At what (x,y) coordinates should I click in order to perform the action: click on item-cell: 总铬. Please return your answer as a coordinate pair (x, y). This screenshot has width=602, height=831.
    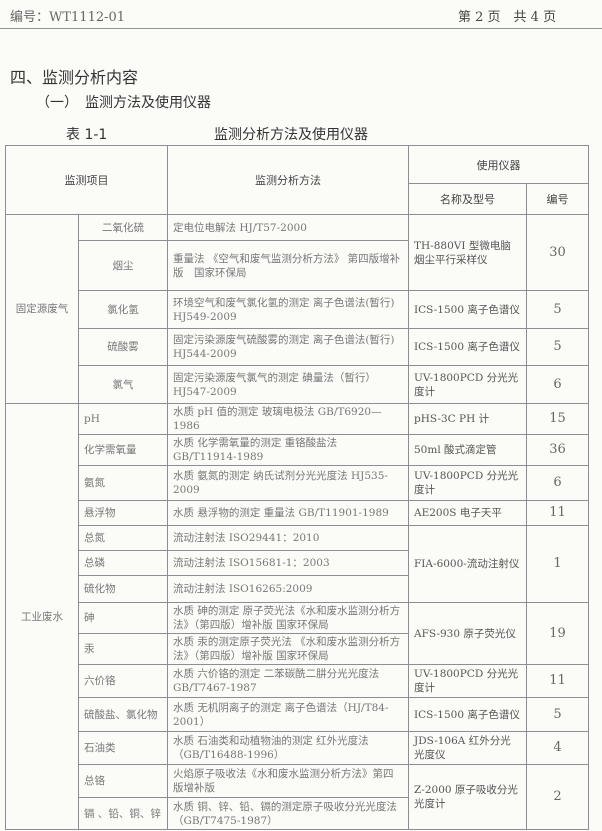
    Looking at the image, I should click on (123, 781).